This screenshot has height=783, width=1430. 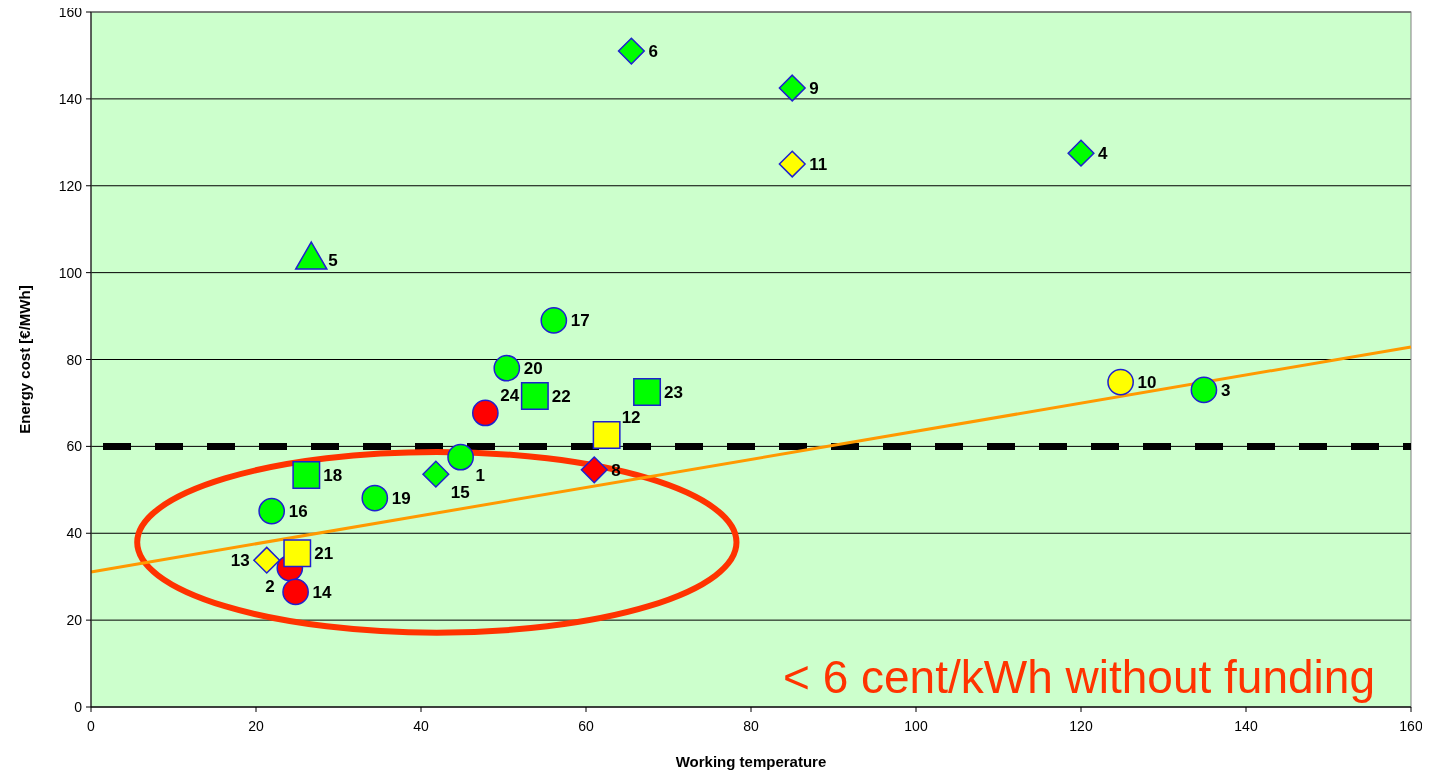 What do you see at coordinates (240, 561) in the screenshot?
I see `annotation: 13` at bounding box center [240, 561].